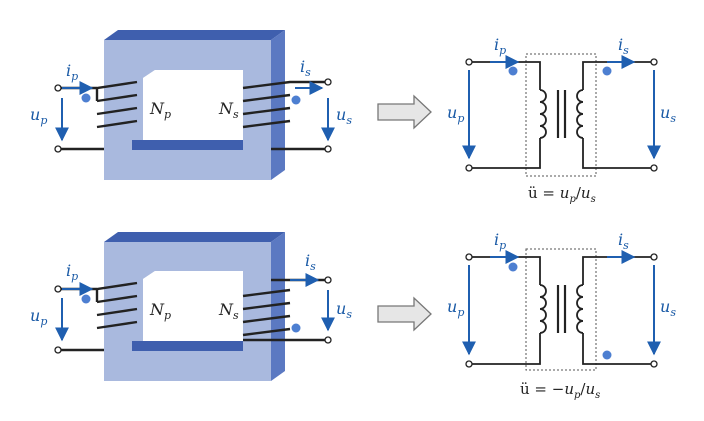 This screenshot has width=704, height=421. I want to click on primary-coil, so click(98, 316).